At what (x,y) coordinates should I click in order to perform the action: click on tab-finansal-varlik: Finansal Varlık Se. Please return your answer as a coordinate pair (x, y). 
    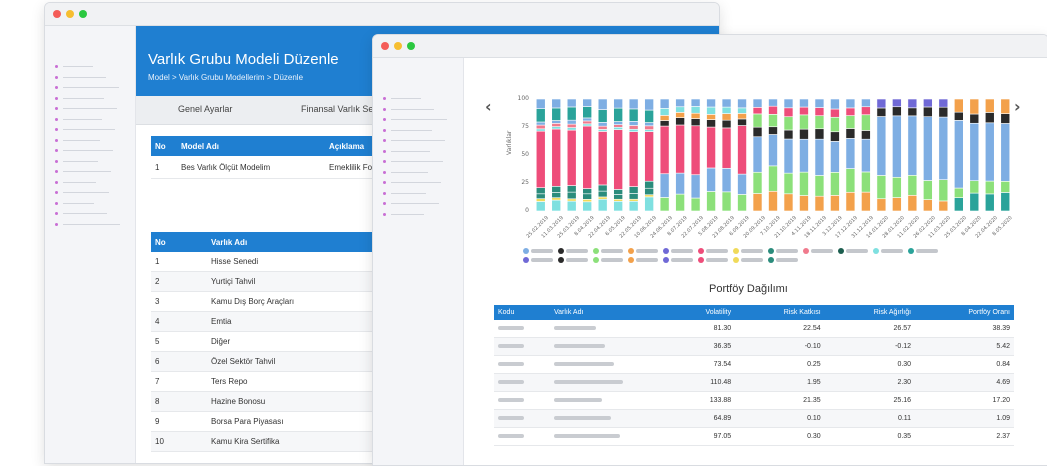
    Looking at the image, I should click on (337, 109).